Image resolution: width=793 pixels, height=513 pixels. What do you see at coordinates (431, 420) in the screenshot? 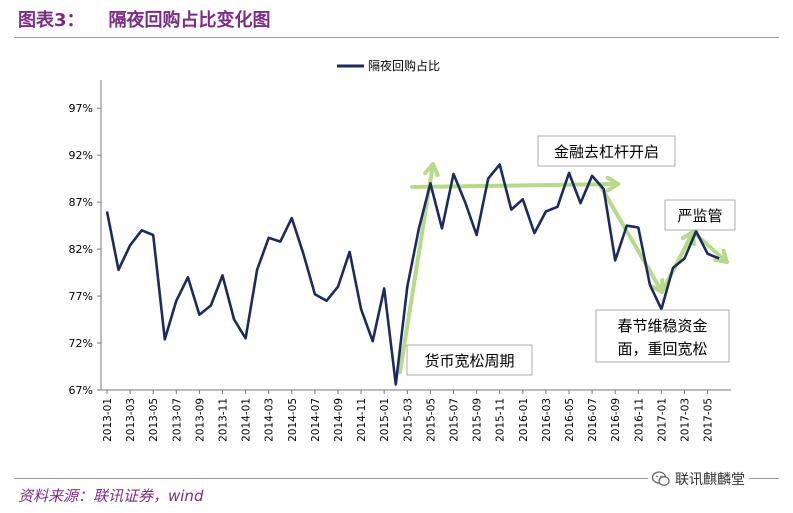
I see `x-tick-label: 2015-05` at bounding box center [431, 420].